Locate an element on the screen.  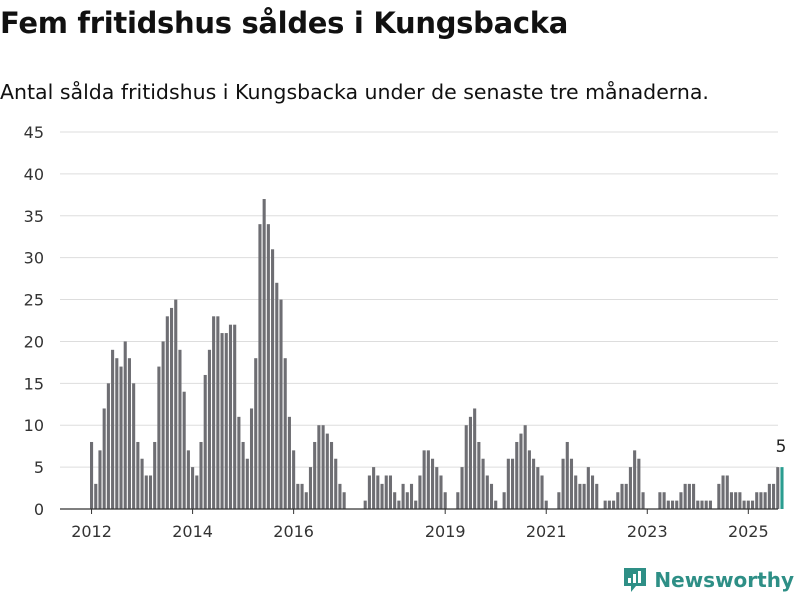
y-axis-ticks: 0 5 10 15 20 25 30 35 40 45 is located at coordinates (34, 321).